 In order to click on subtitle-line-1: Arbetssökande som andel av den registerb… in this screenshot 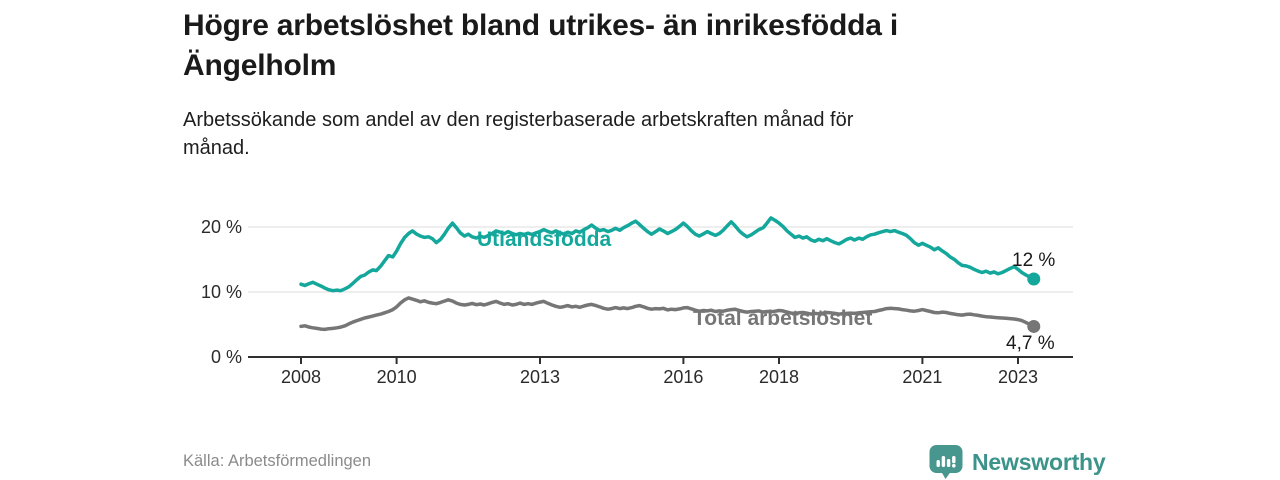, I will do `click(518, 120)`.